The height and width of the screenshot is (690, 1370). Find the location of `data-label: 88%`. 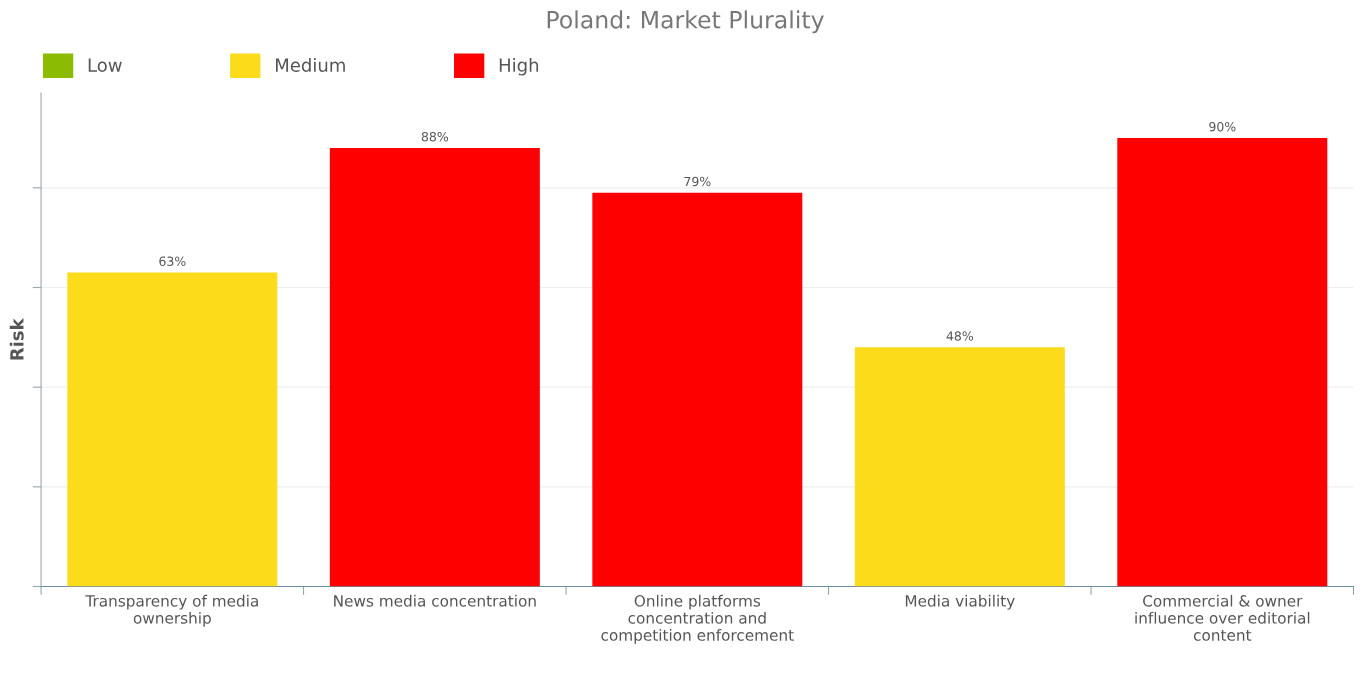

data-label: 88% is located at coordinates (435, 136).